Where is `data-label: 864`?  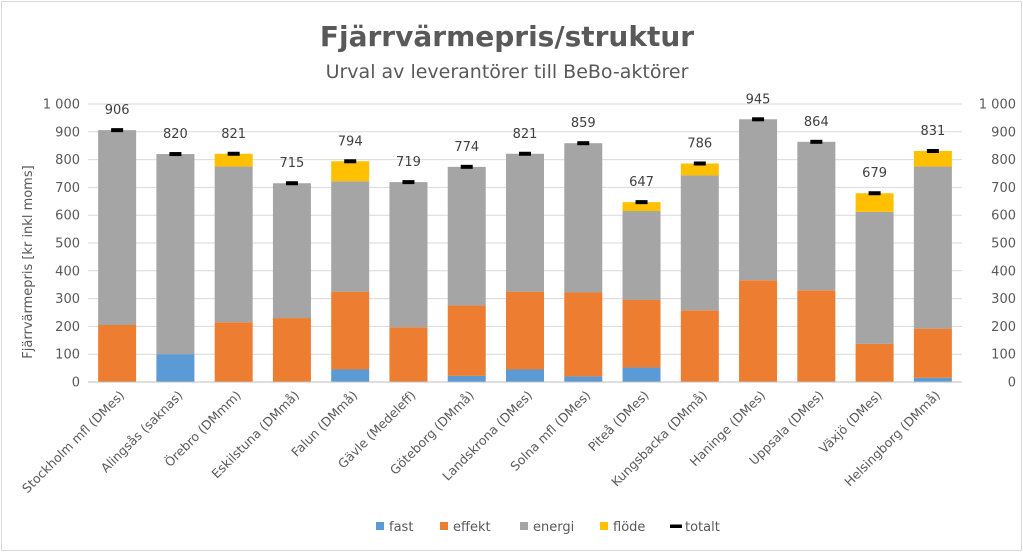 data-label: 864 is located at coordinates (816, 122).